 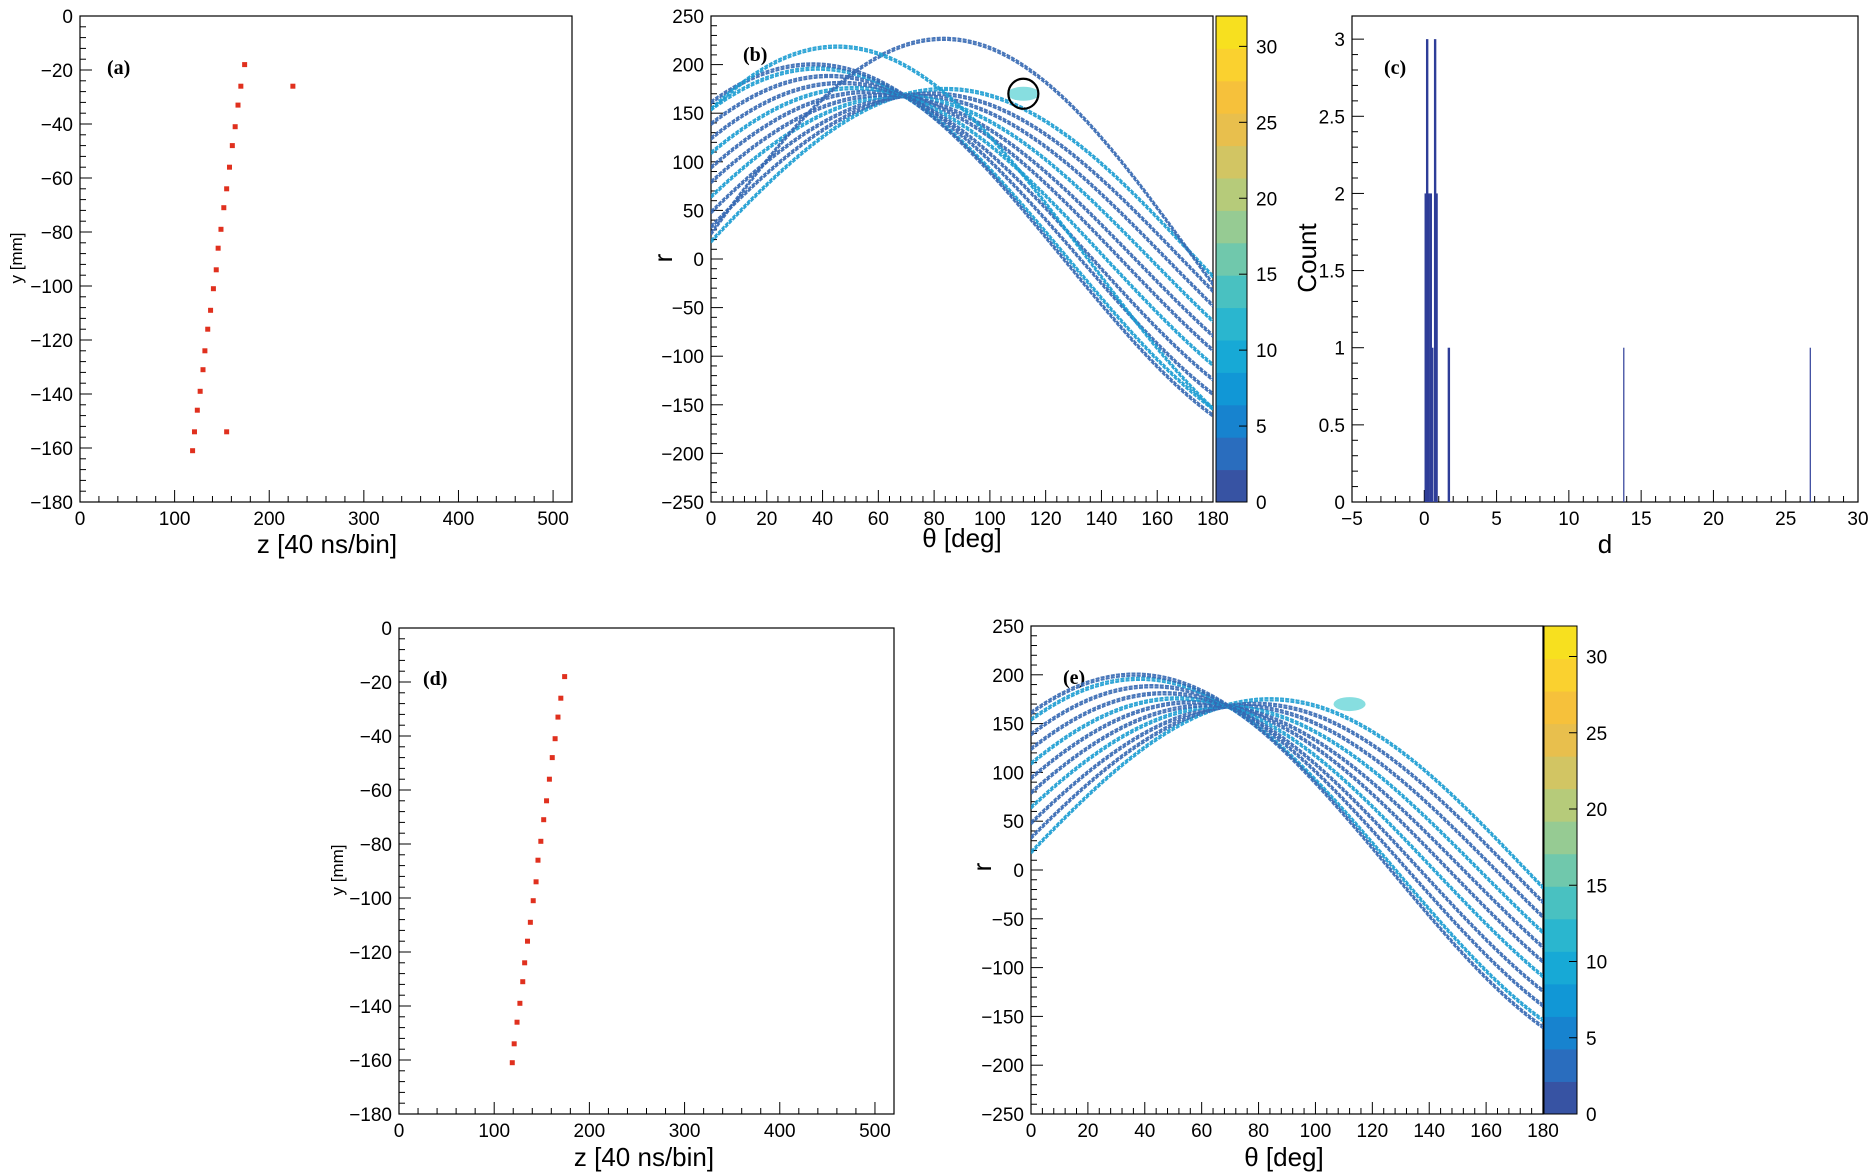 I want to click on y-tick-label: −140, so click(x=370, y=1007).